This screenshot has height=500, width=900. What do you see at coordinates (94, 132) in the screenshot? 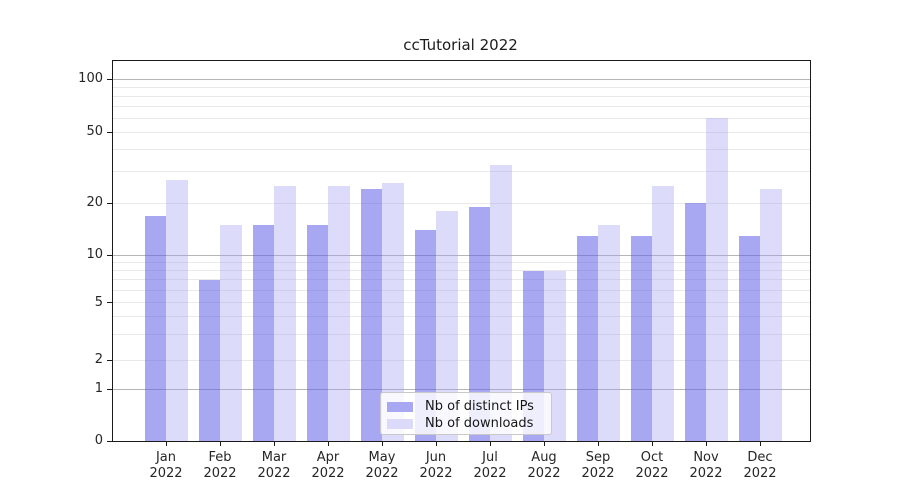
I see `y-tick-label: 50` at bounding box center [94, 132].